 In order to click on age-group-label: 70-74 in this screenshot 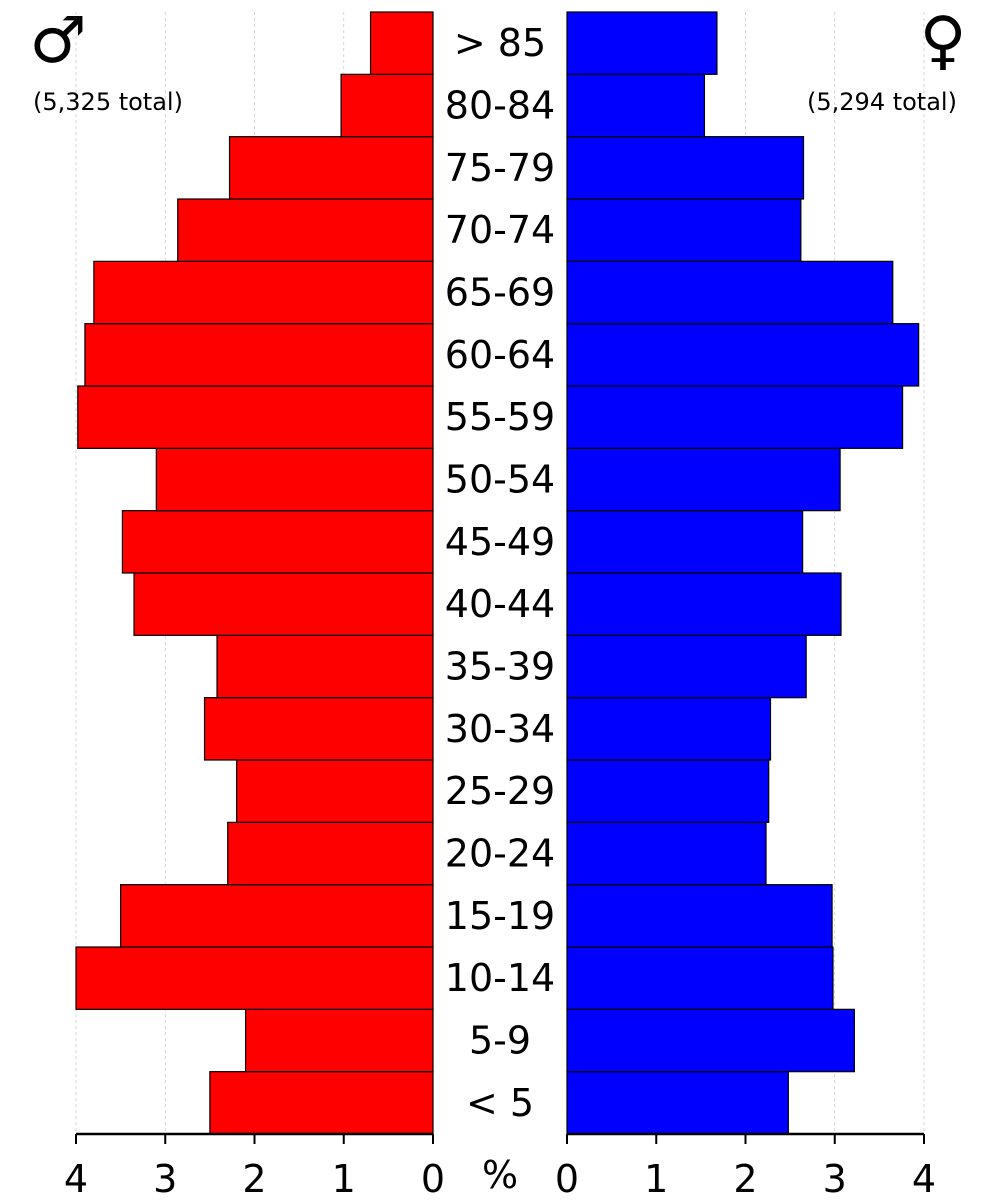, I will do `click(500, 230)`.